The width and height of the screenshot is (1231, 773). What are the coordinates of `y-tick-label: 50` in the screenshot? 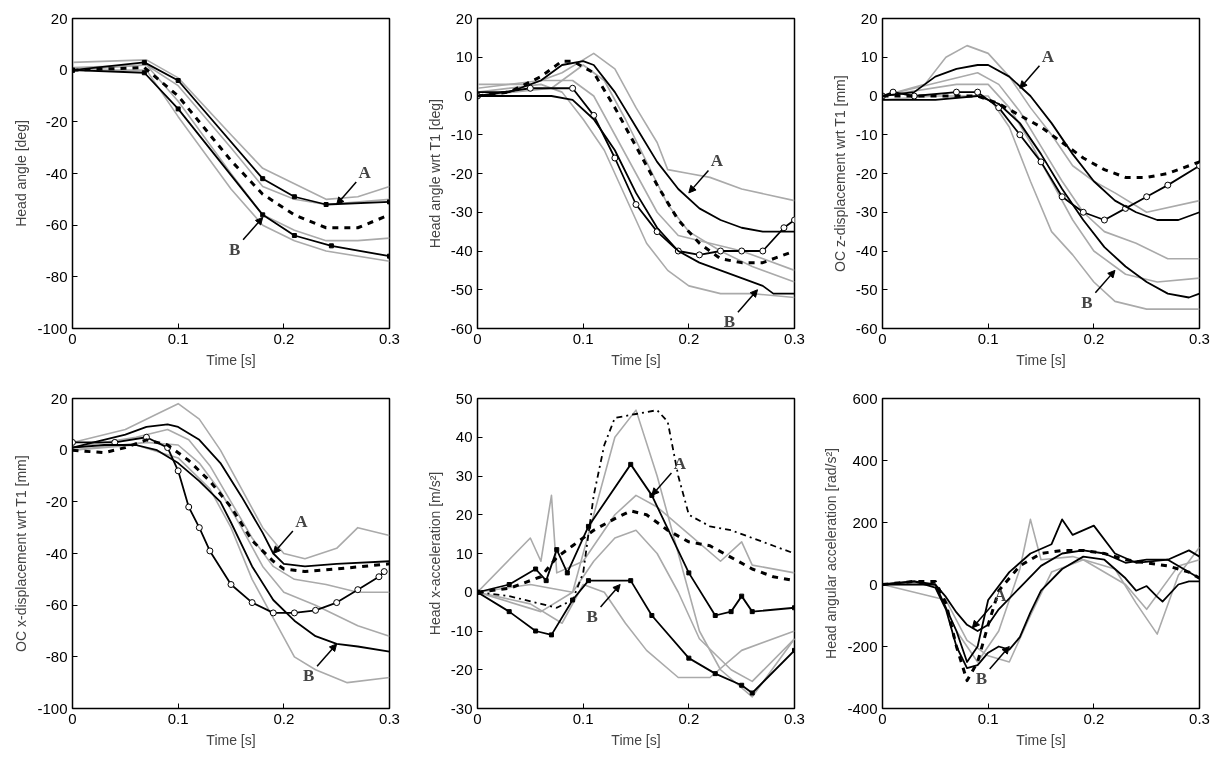 It's located at (464, 398).